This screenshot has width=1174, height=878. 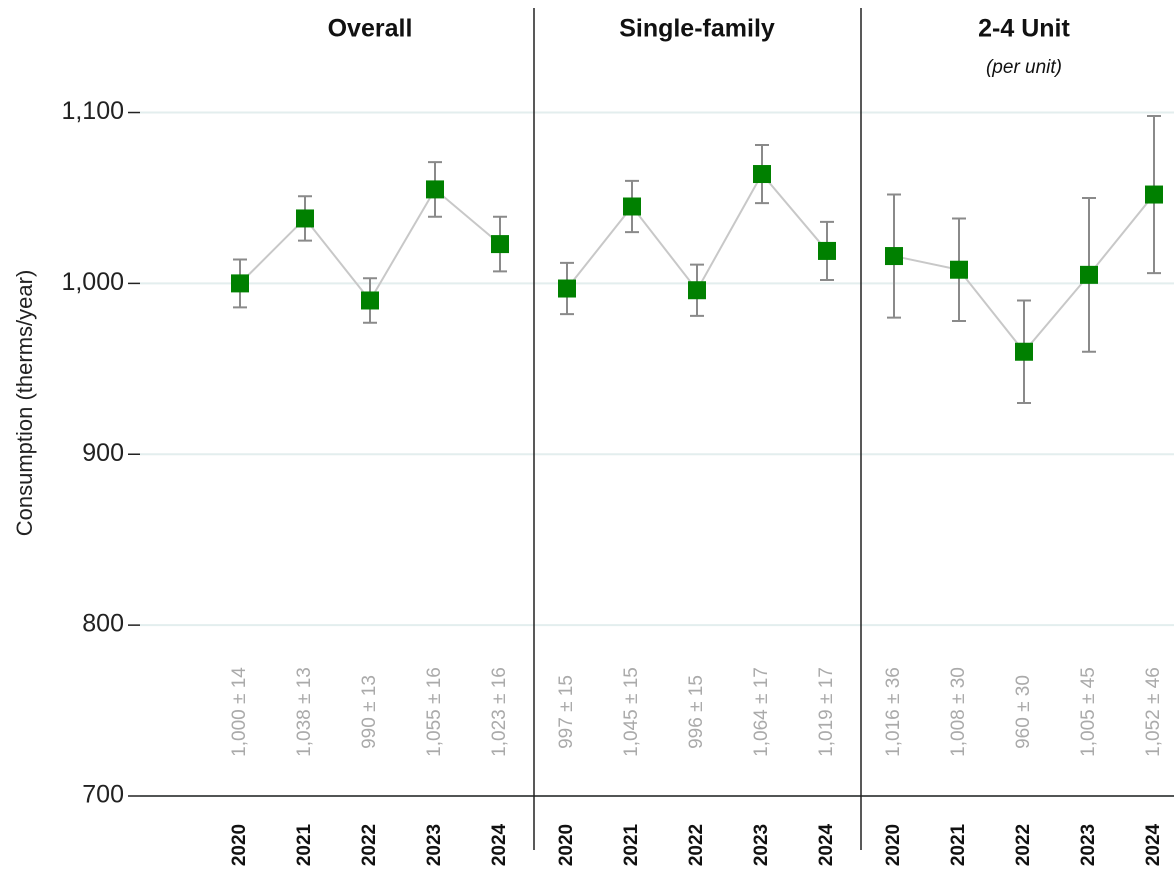 I want to click on value-label: 1,019 ± 17, so click(x=826, y=712).